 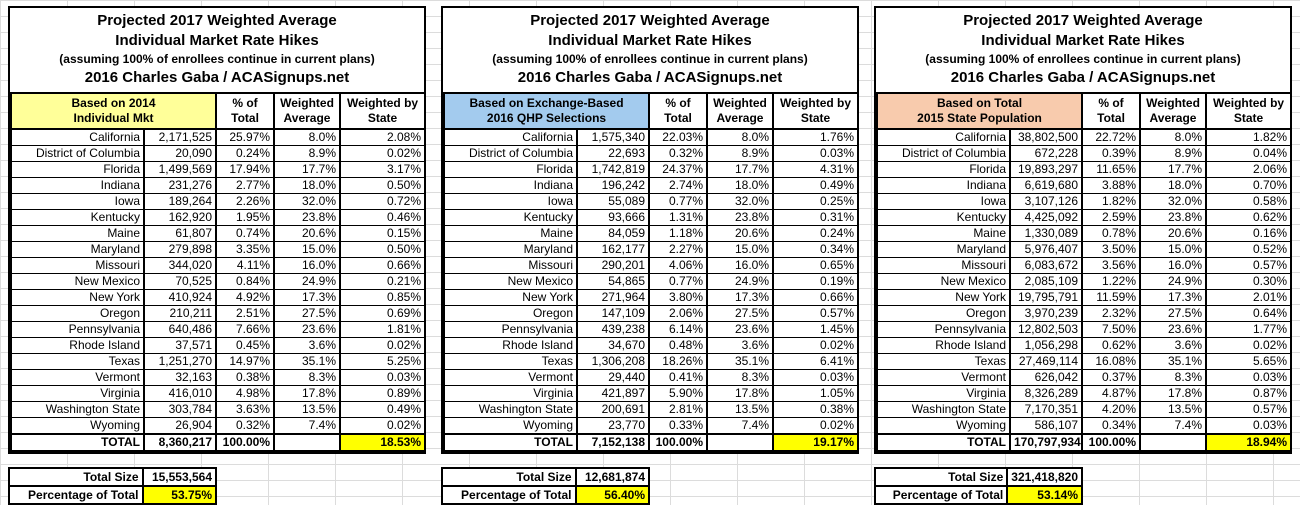 I want to click on size-cell: 61,807, so click(x=180, y=233).